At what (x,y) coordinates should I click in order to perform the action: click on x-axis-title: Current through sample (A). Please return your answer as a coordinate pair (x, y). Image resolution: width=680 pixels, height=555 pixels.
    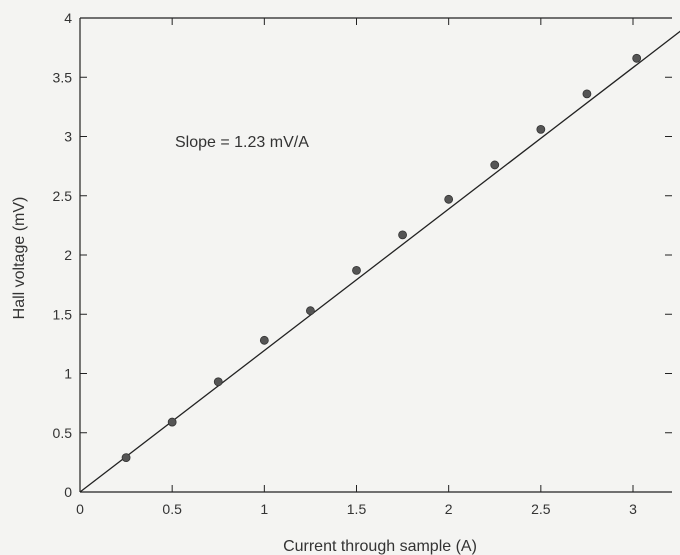
    Looking at the image, I should click on (380, 546).